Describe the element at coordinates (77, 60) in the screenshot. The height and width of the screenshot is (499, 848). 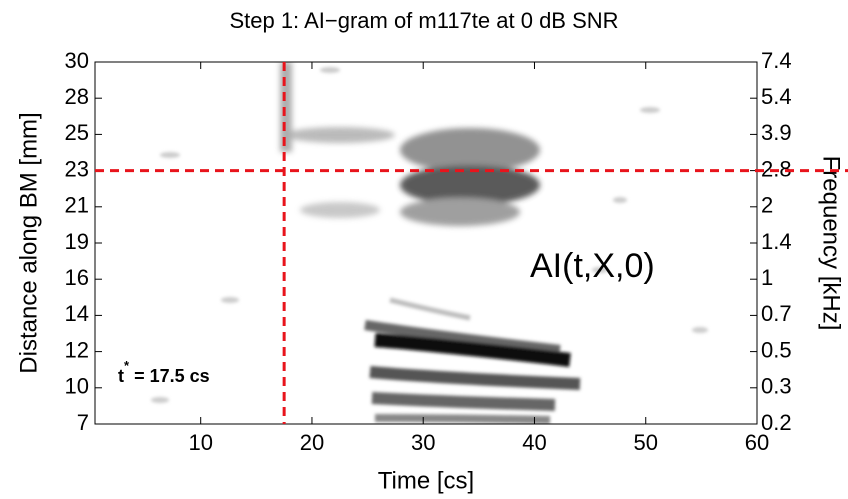
I see `y-tick-label: 30` at that location.